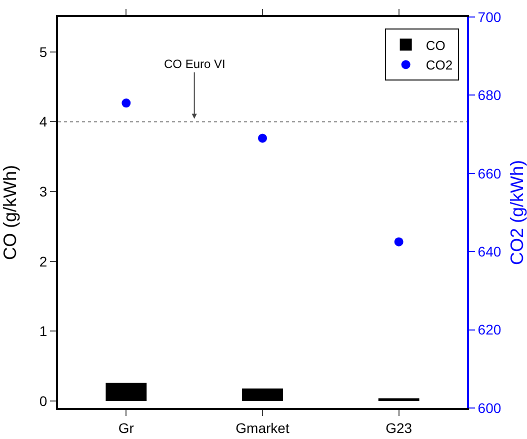 This screenshot has height=439, width=527. Describe the element at coordinates (399, 428) in the screenshot. I see `x-tick-label: G23` at that location.